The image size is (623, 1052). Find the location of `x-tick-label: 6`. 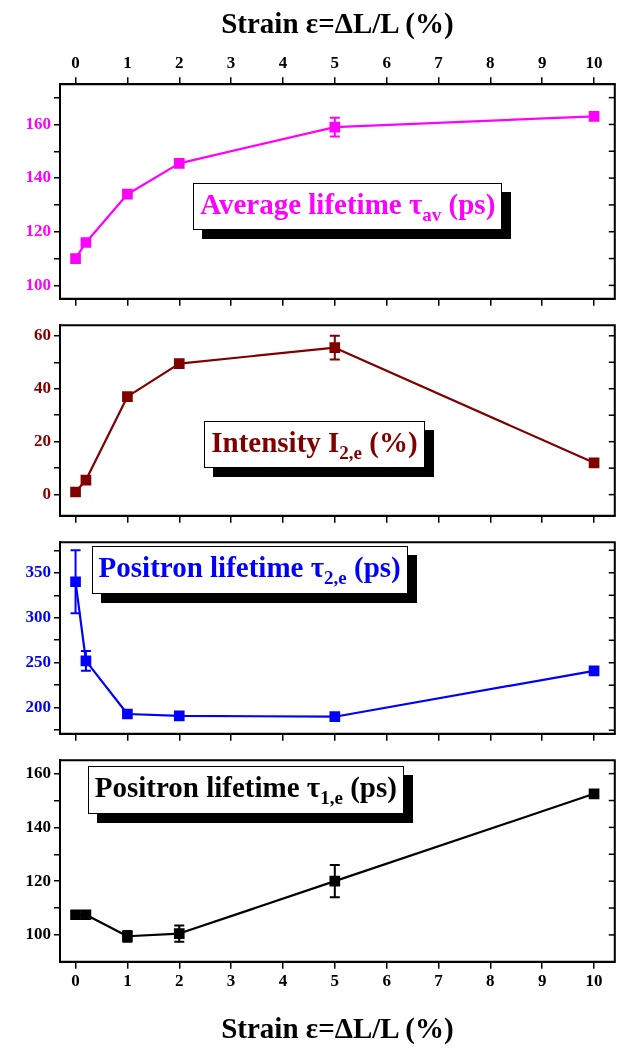

x-tick-label: 6 is located at coordinates (386, 981).